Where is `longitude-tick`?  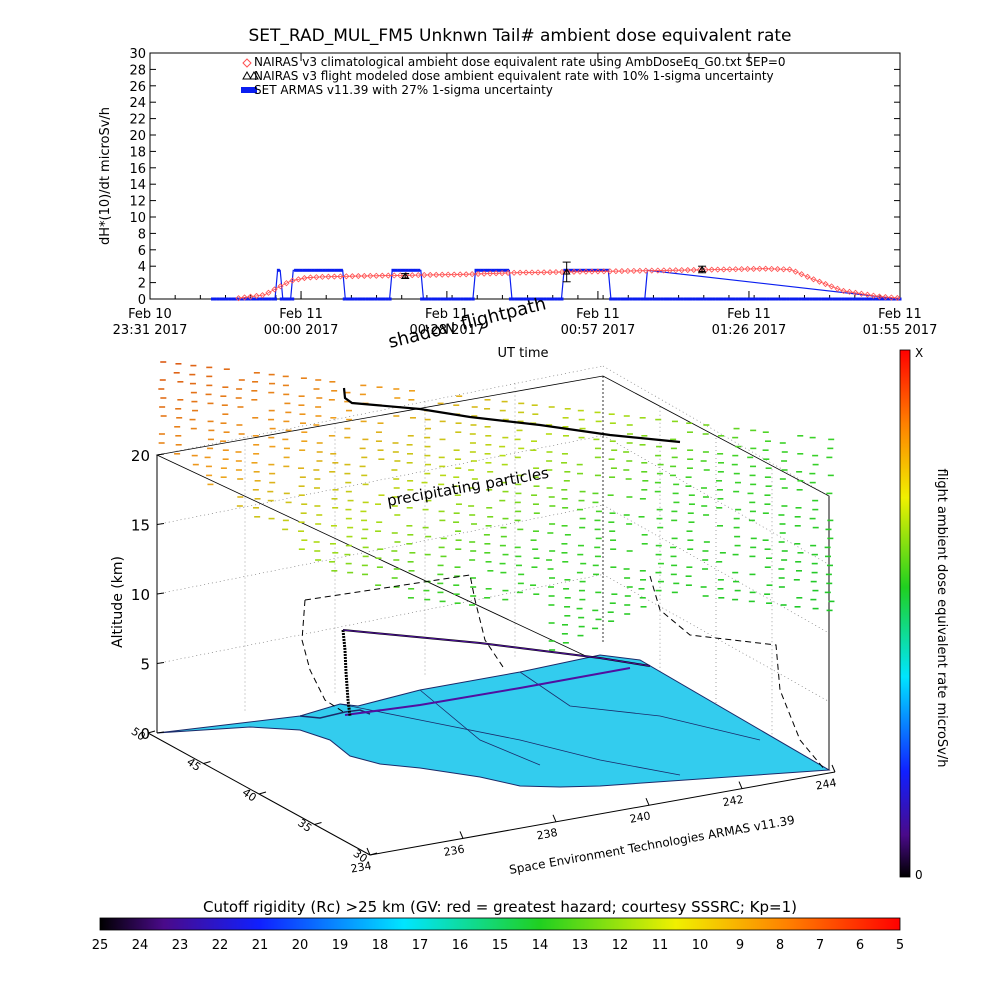 longitude-tick is located at coordinates (833, 768).